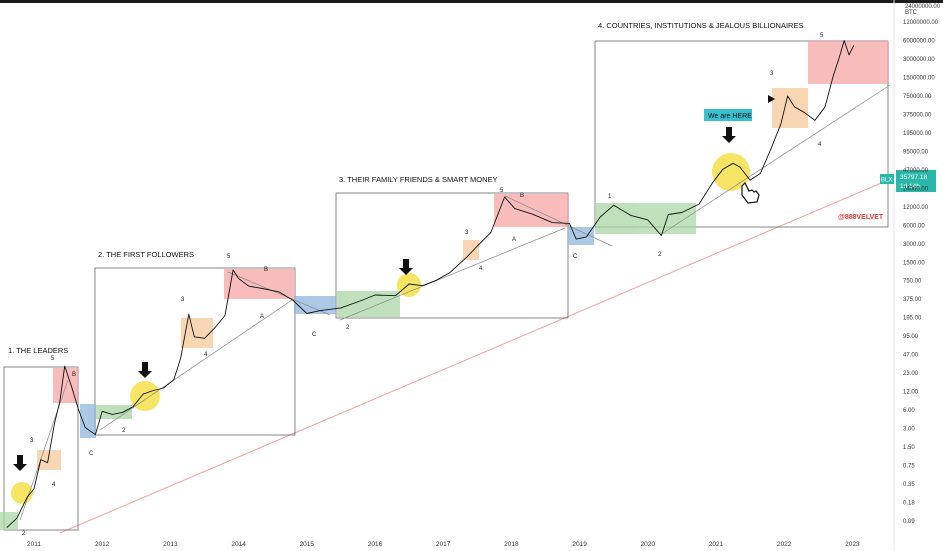  What do you see at coordinates (648, 544) in the screenshot?
I see `year-tick-label: 2020` at bounding box center [648, 544].